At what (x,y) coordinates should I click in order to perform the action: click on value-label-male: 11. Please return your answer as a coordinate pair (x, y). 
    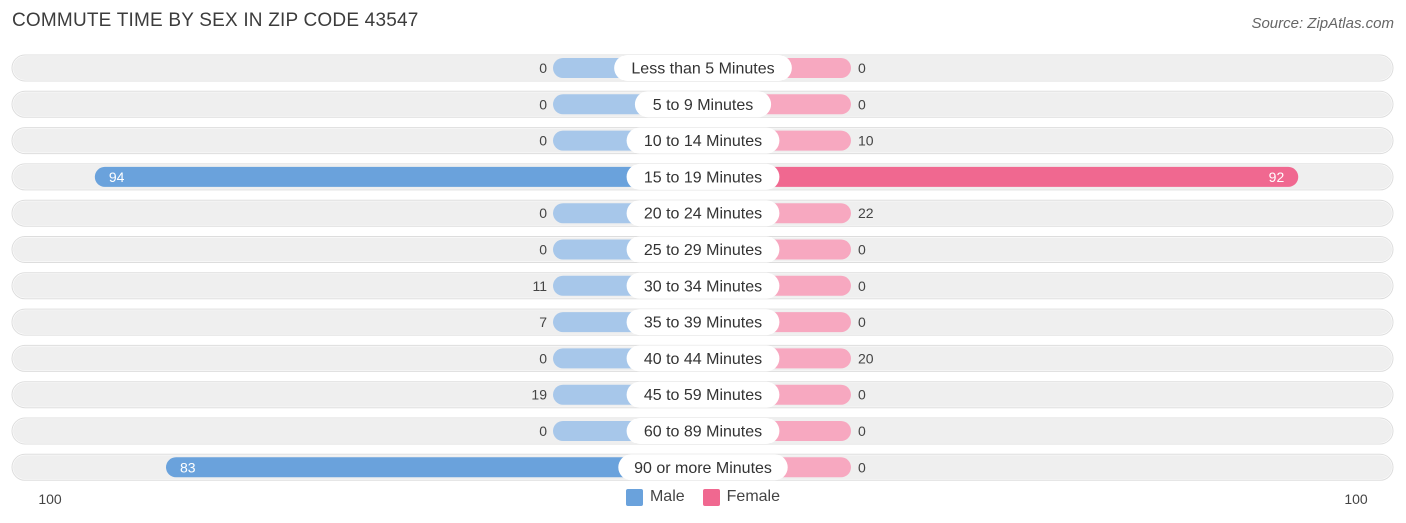
    Looking at the image, I should click on (539, 286).